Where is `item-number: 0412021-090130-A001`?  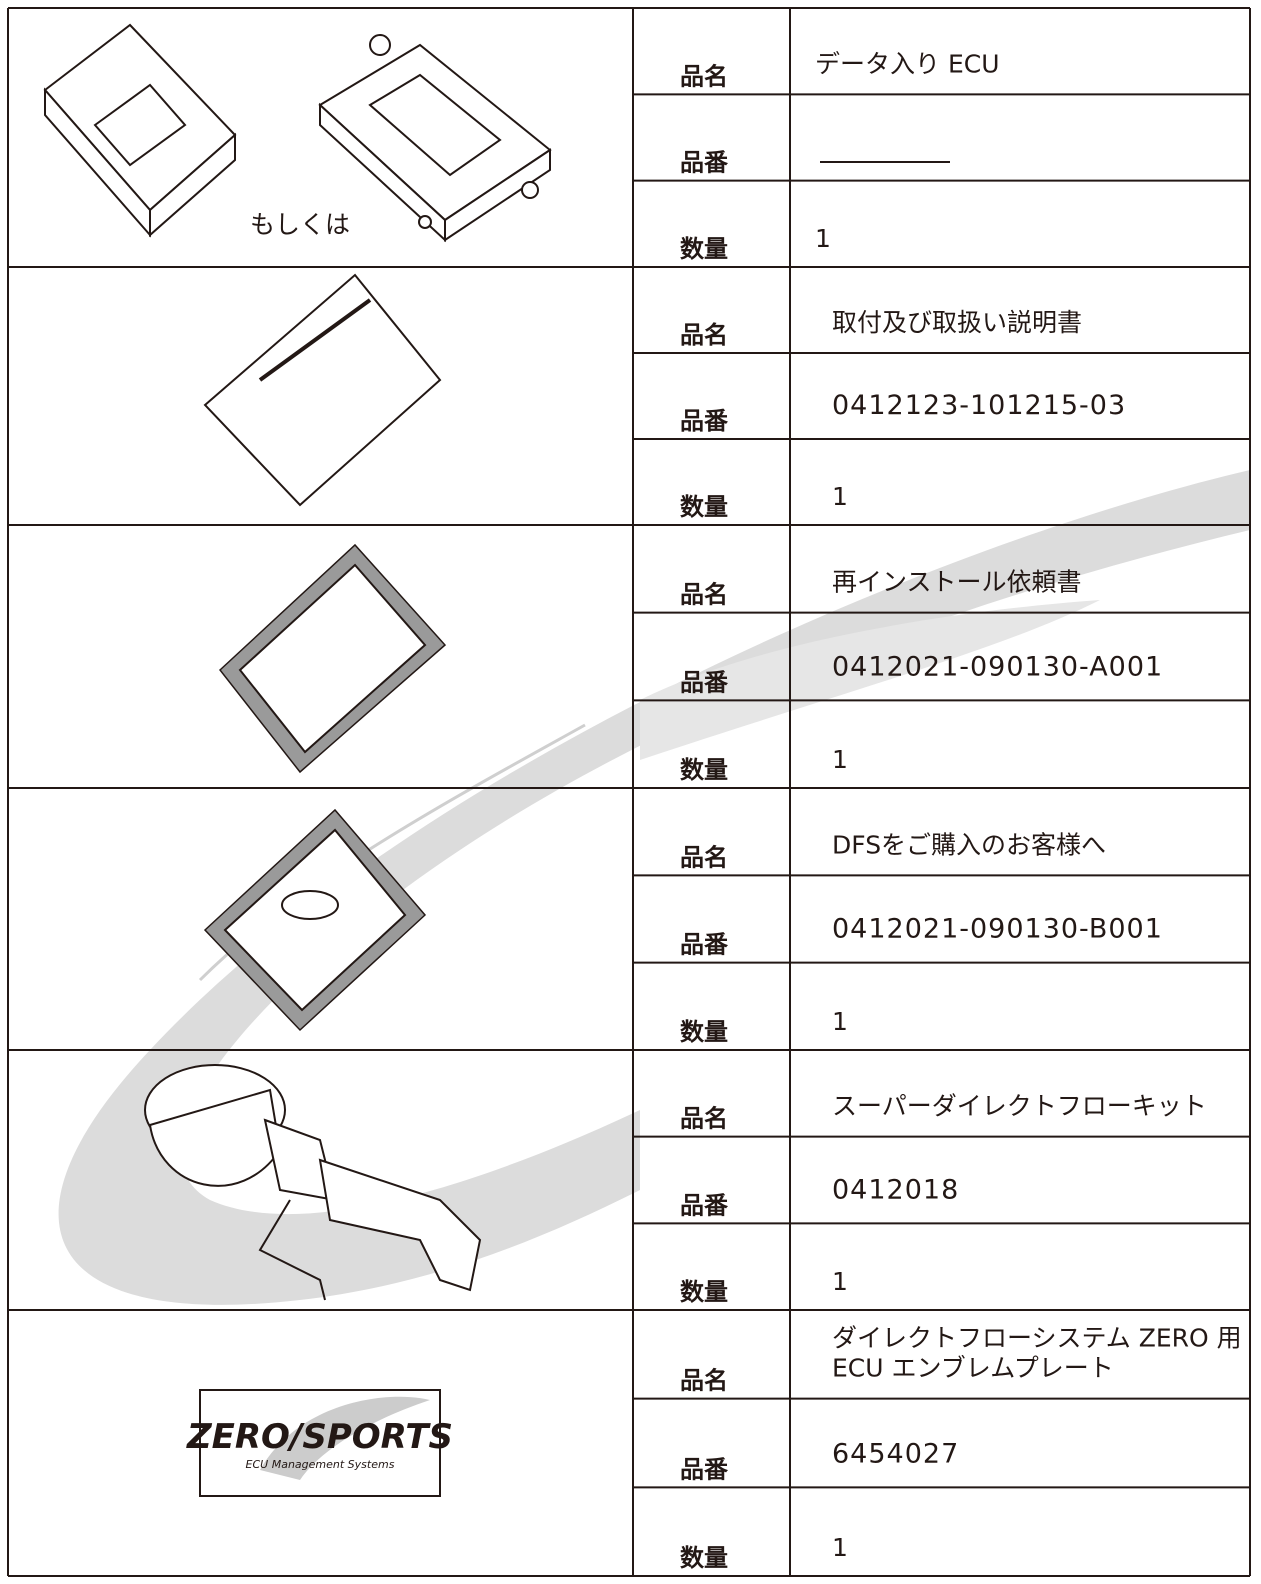
item-number: 0412021-090130-A001 is located at coordinates (997, 666).